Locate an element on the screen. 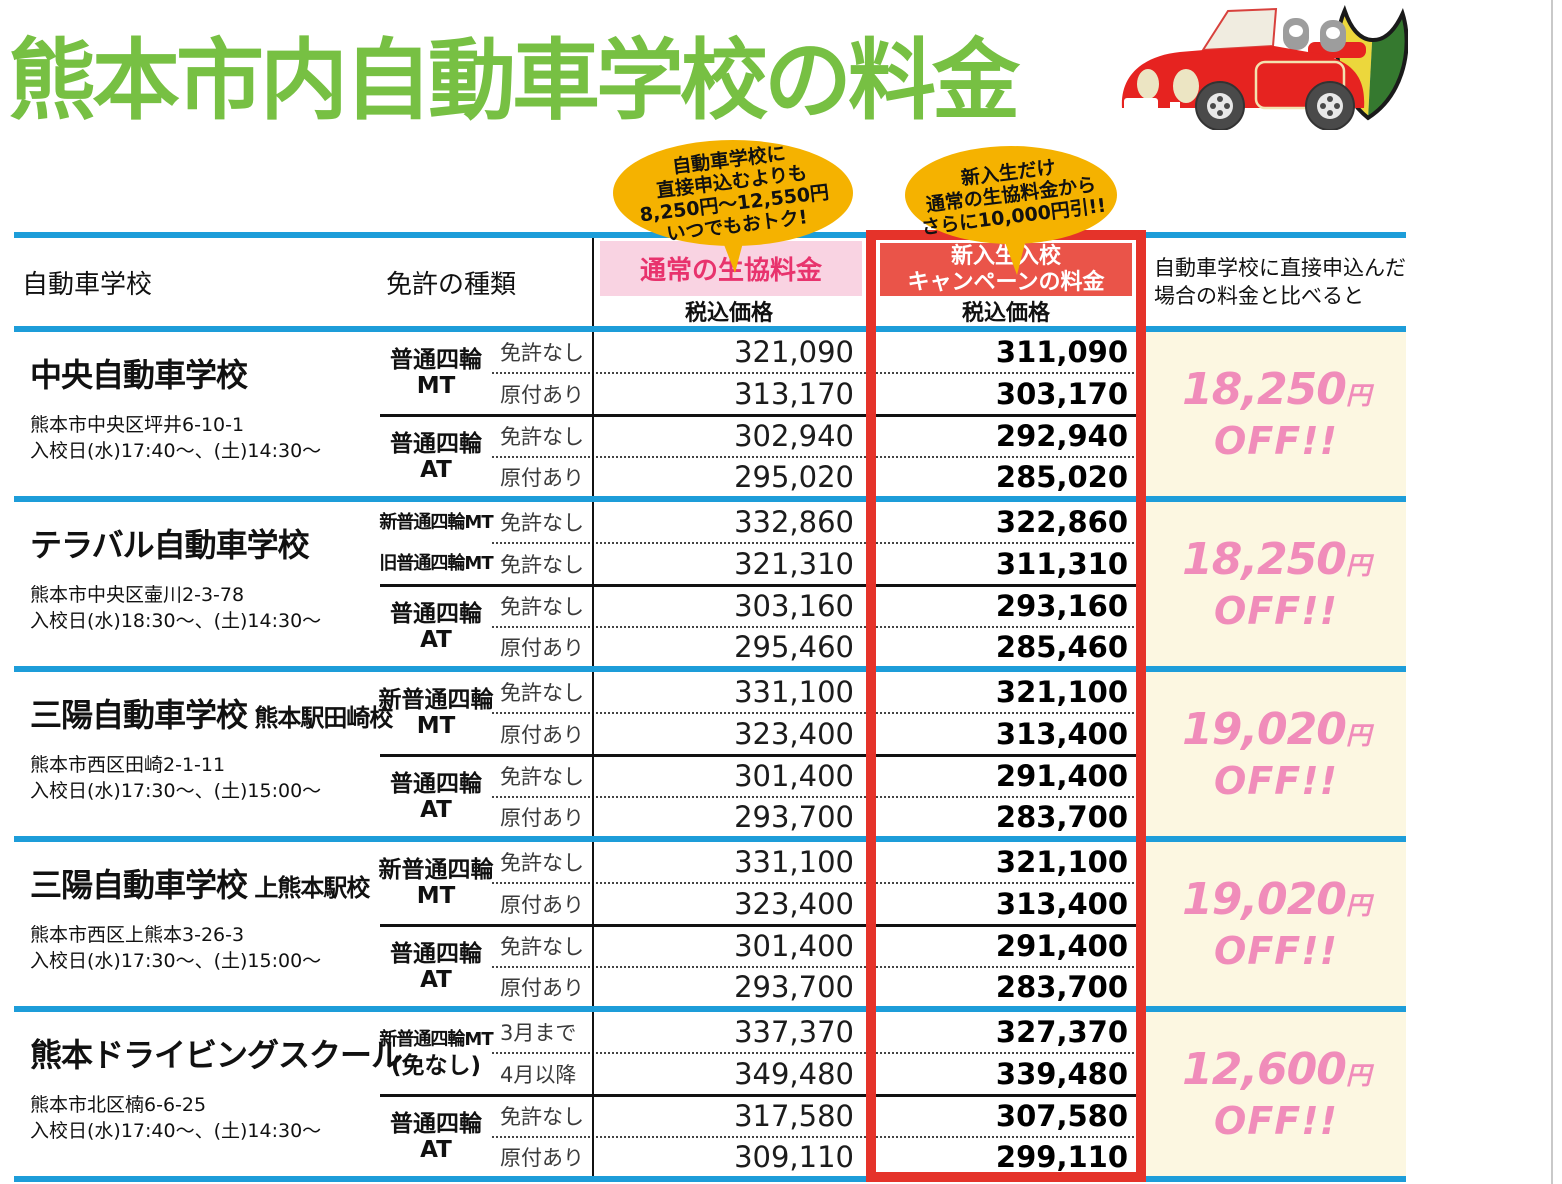  license-type: 新普通四輪MT is located at coordinates (436, 522).